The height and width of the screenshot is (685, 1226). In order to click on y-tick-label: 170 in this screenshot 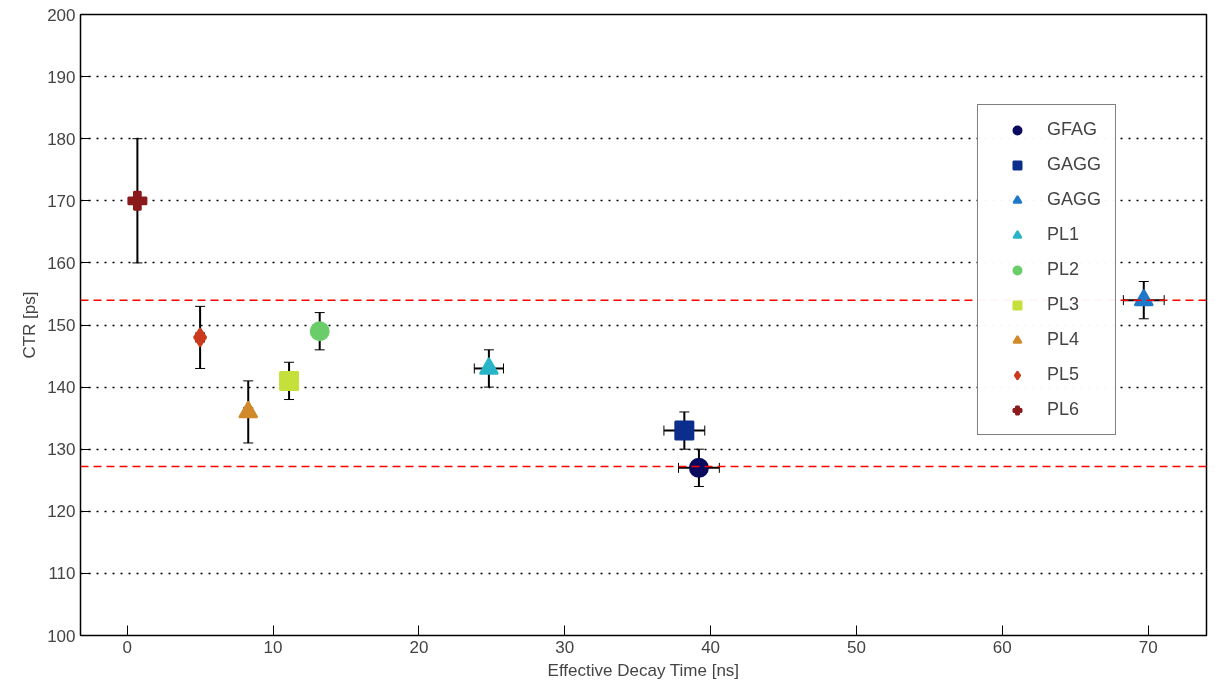, I will do `click(61, 201)`.